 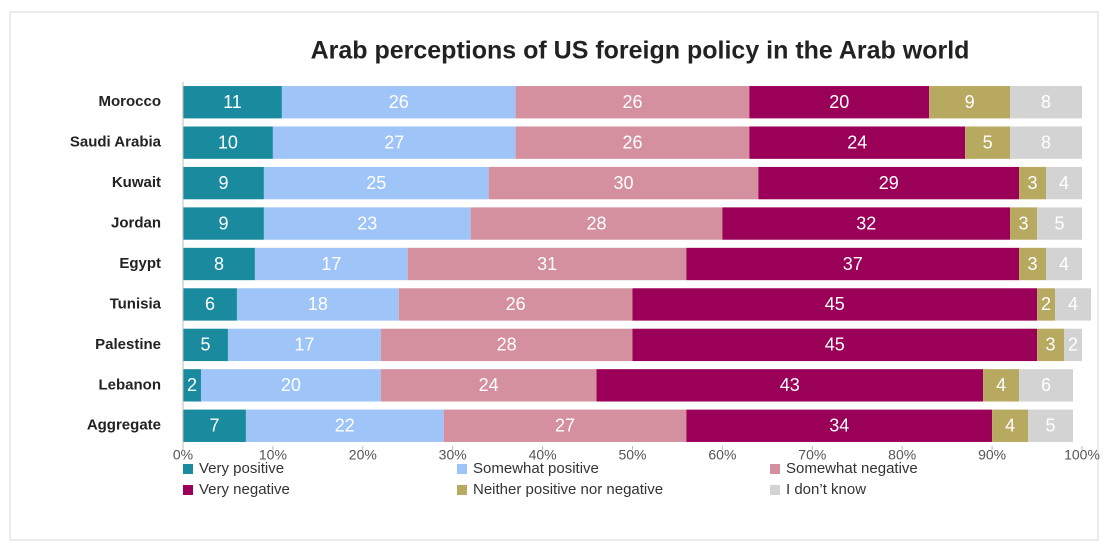 What do you see at coordinates (183, 455) in the screenshot?
I see `x-tick-label: 0%` at bounding box center [183, 455].